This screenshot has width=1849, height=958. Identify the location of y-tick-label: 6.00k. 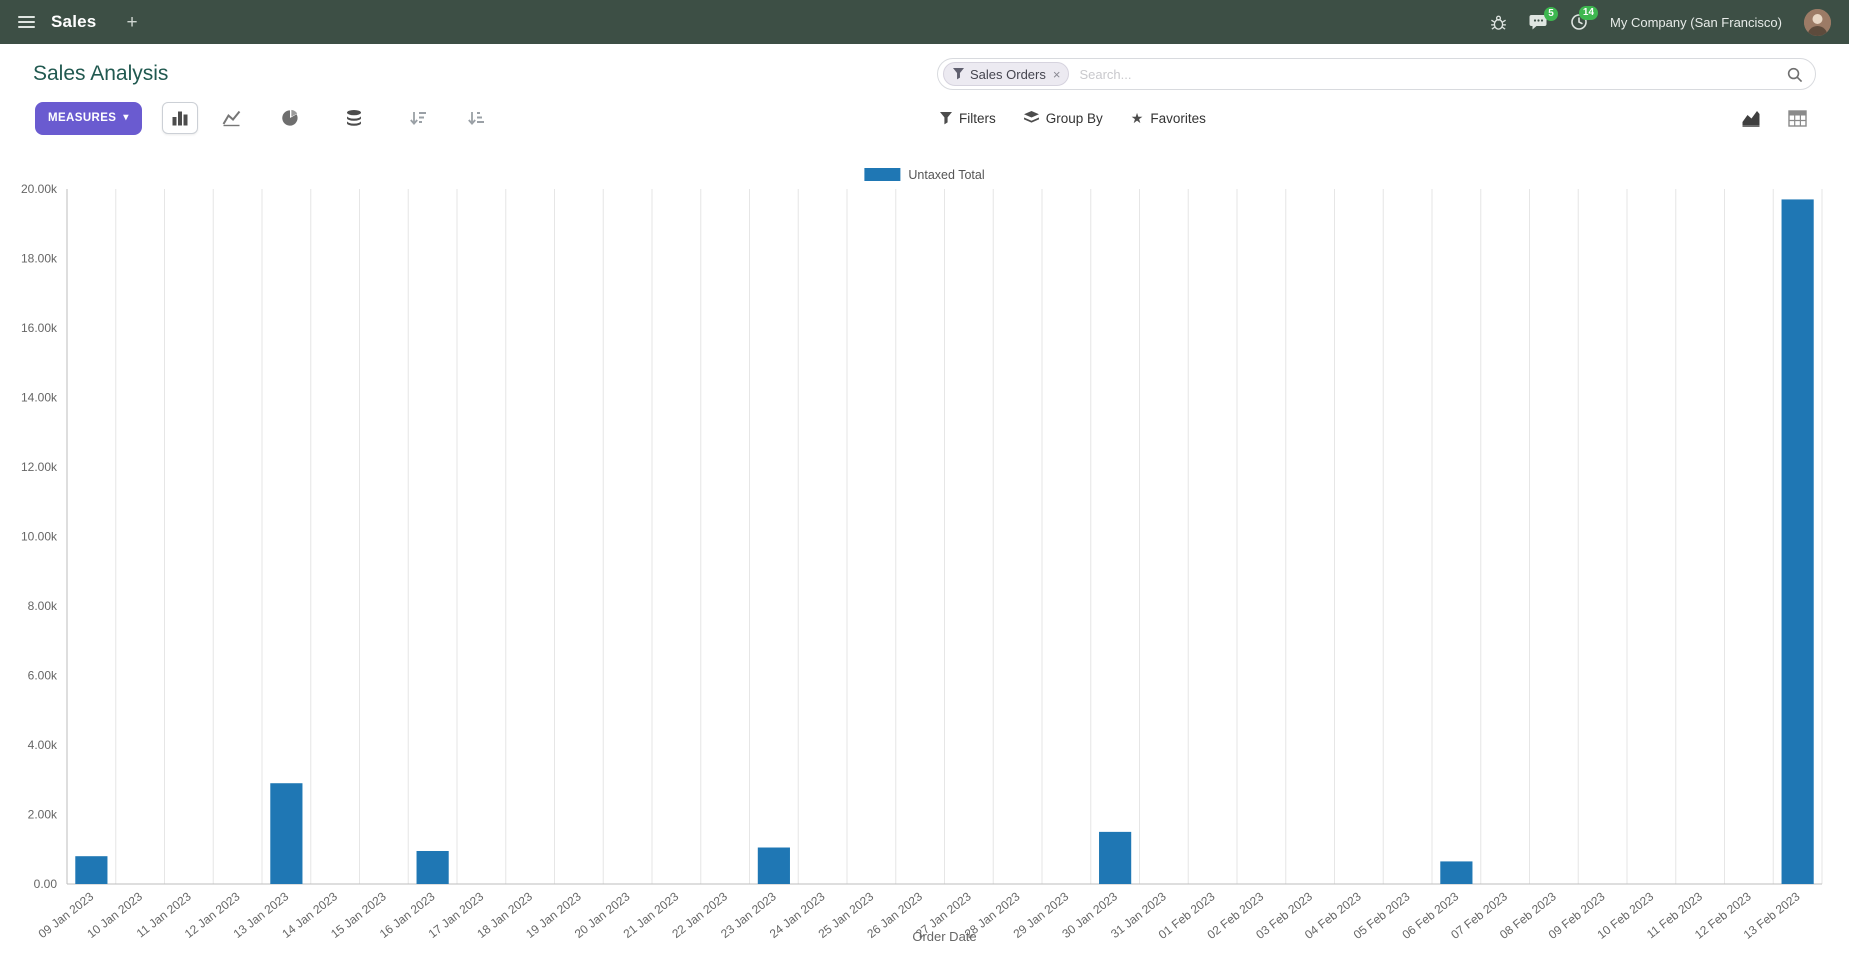
(43, 676).